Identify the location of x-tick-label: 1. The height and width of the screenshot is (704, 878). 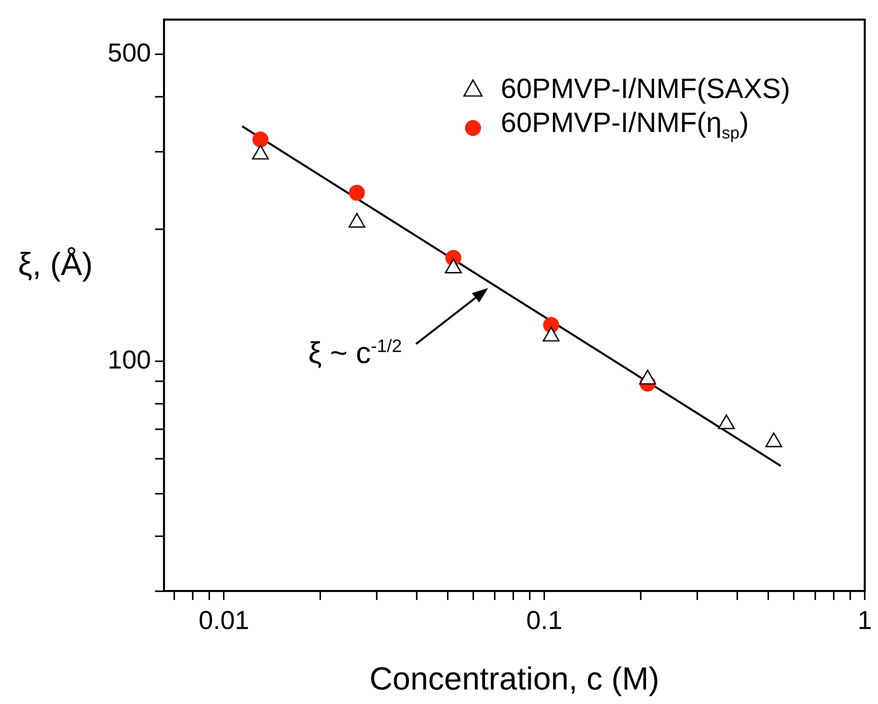
(865, 619).